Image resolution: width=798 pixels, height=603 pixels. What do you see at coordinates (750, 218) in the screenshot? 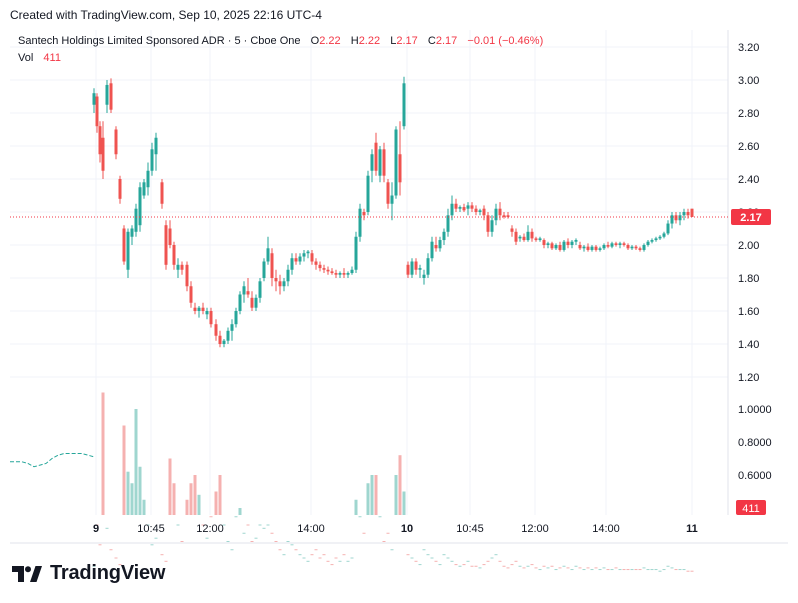
I see `last-price-label: 2.17` at bounding box center [750, 218].